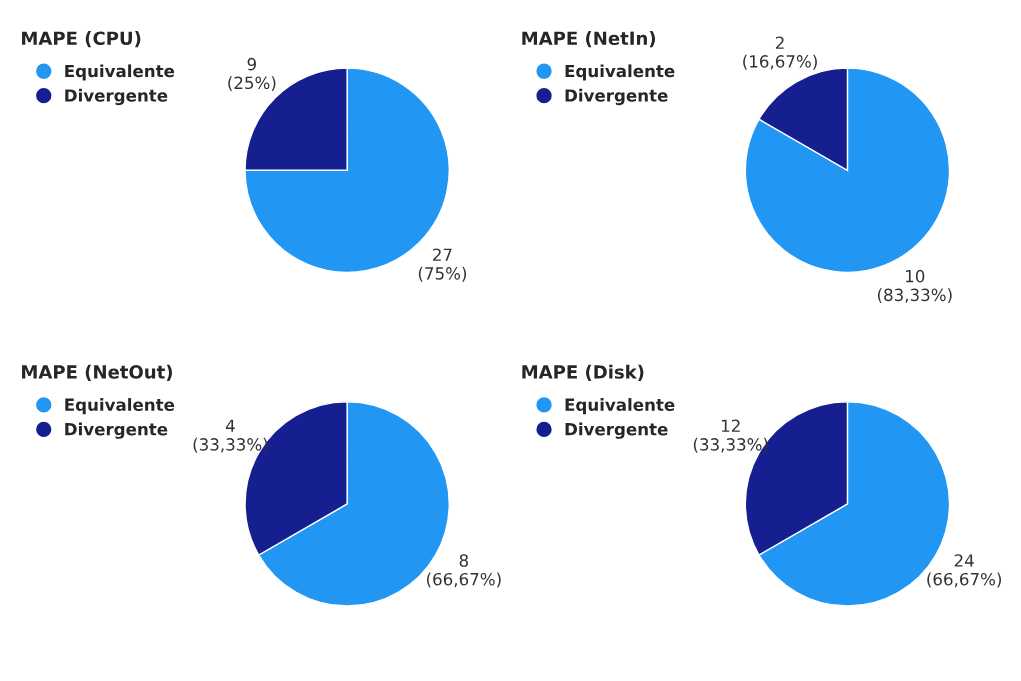  I want to click on chart-title: MAPE (CPU), so click(81, 39).